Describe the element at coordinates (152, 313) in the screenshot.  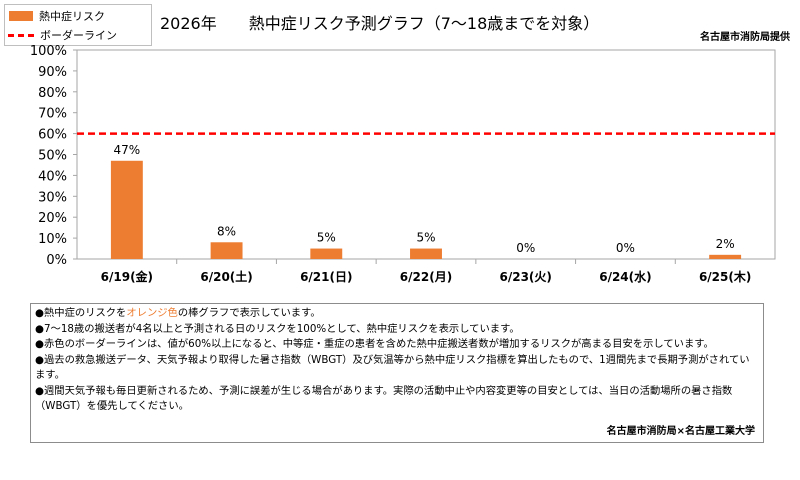
I see `note-1-highlight: オレンジ色` at that location.